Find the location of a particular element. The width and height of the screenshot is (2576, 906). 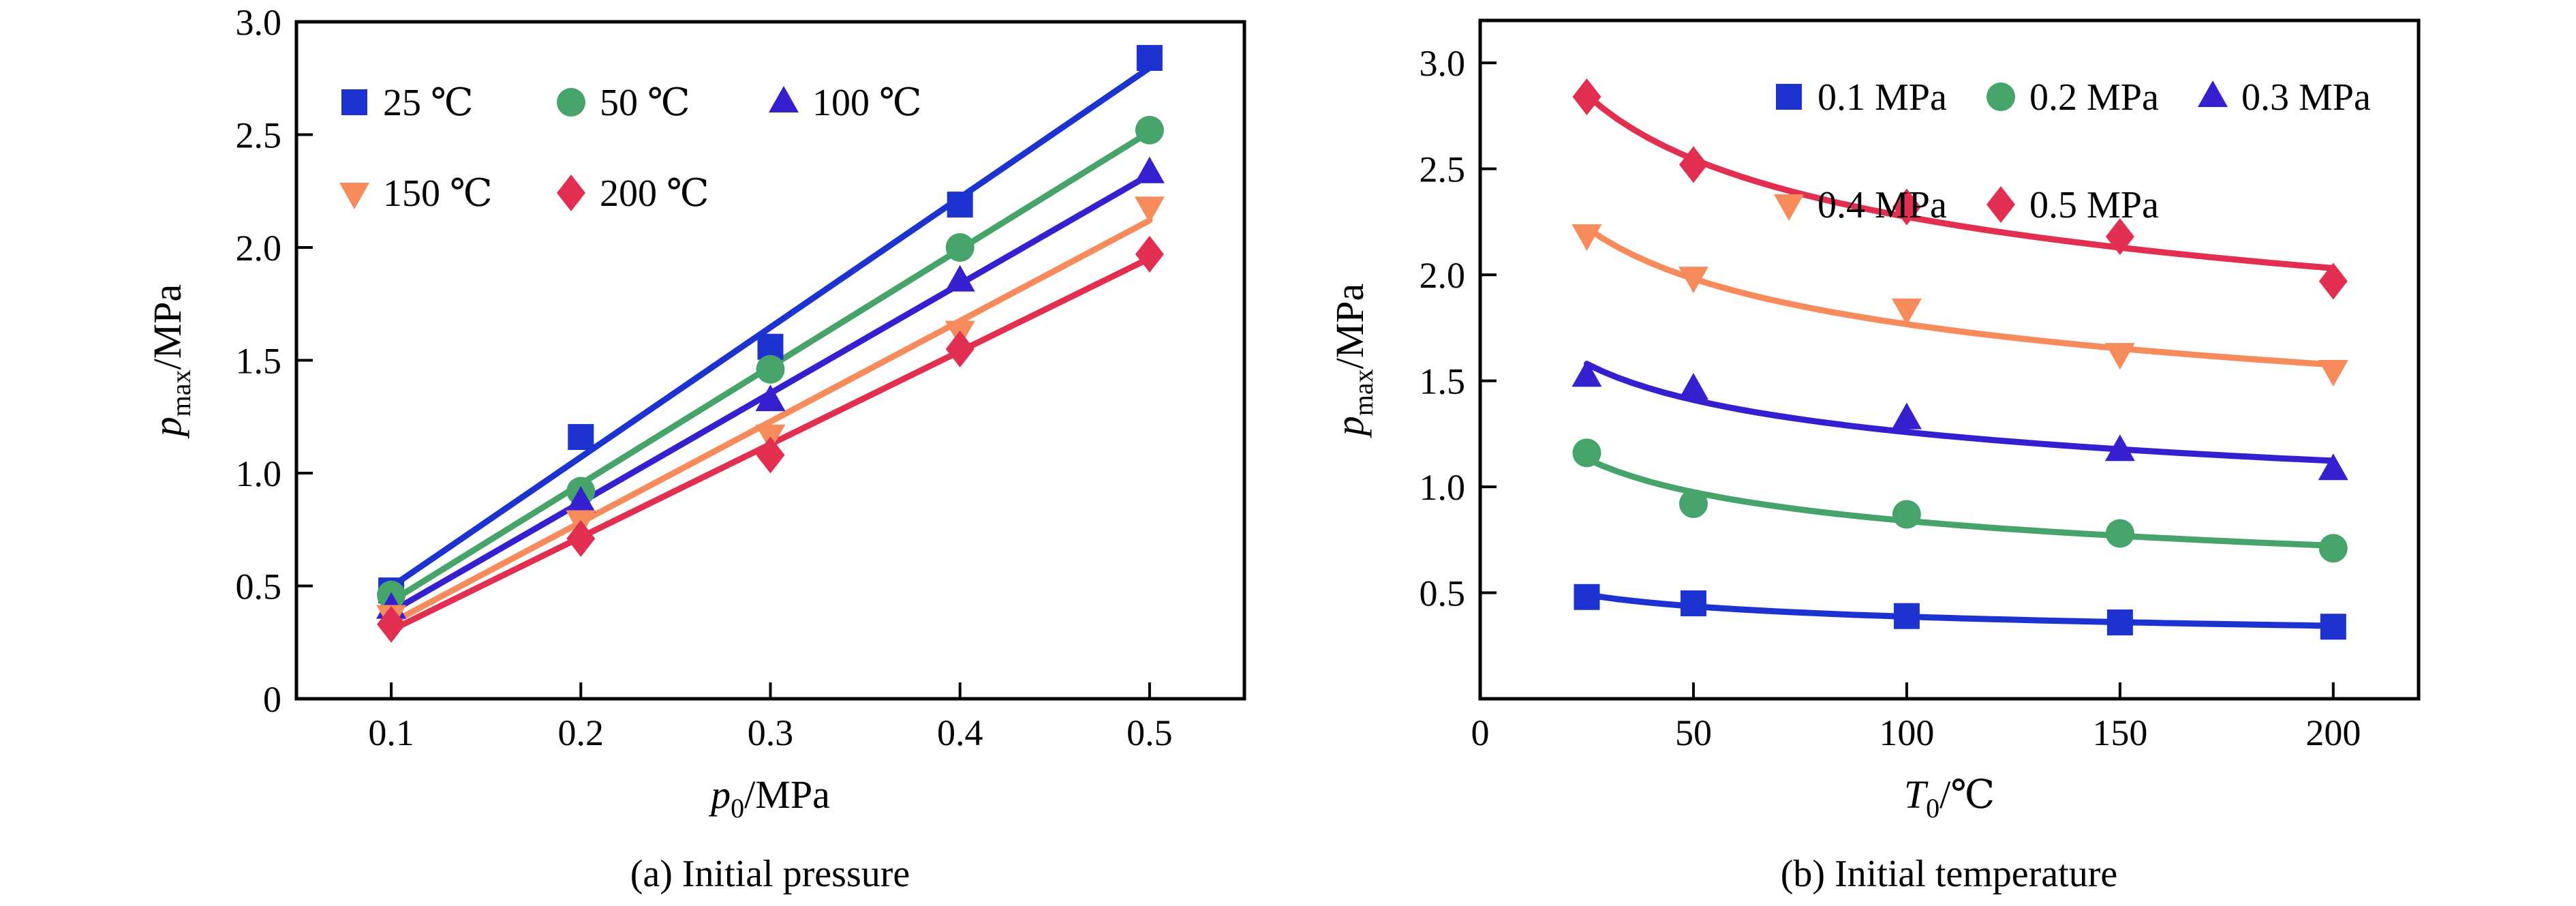

fit-line is located at coordinates (770, 421).